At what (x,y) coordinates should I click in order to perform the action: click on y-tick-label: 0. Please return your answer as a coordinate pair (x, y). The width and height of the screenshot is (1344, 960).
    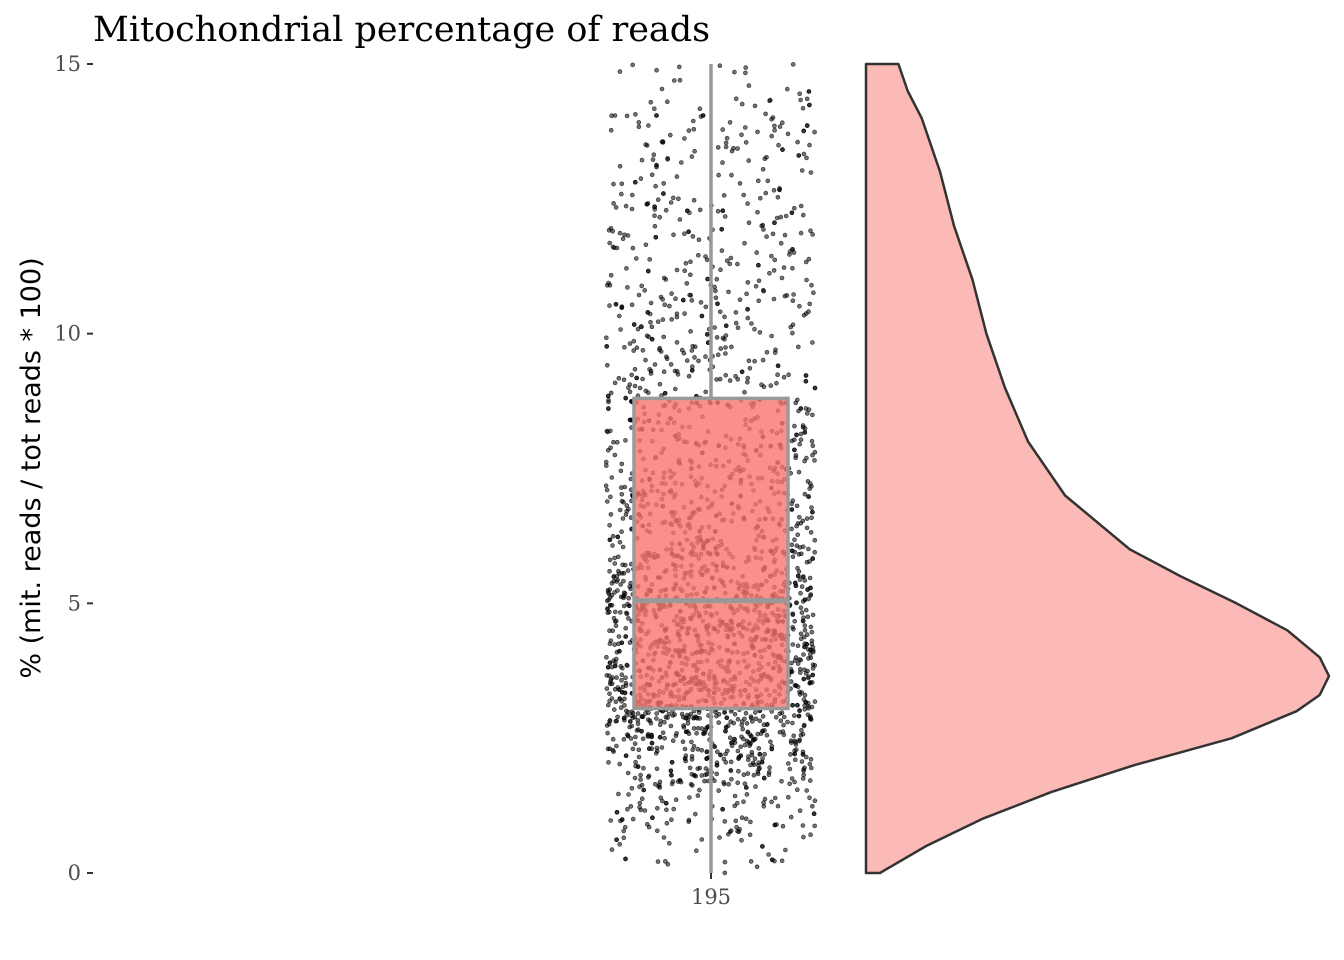
    Looking at the image, I should click on (74, 873).